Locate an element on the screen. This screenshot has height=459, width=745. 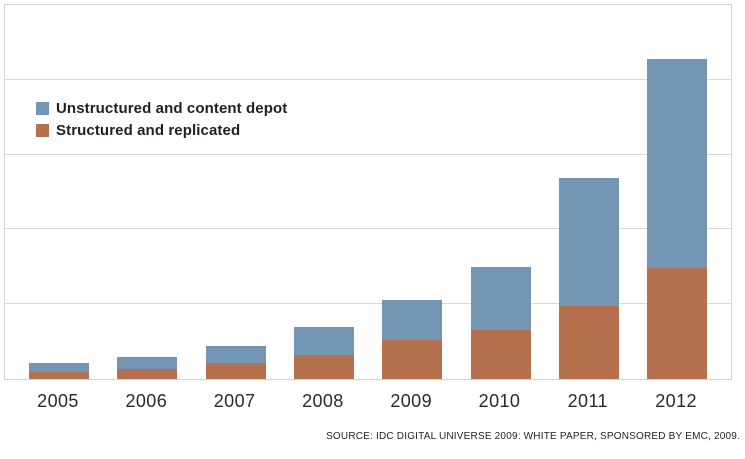
legend-item-unstructured: Unstructured and content depot is located at coordinates (161, 108).